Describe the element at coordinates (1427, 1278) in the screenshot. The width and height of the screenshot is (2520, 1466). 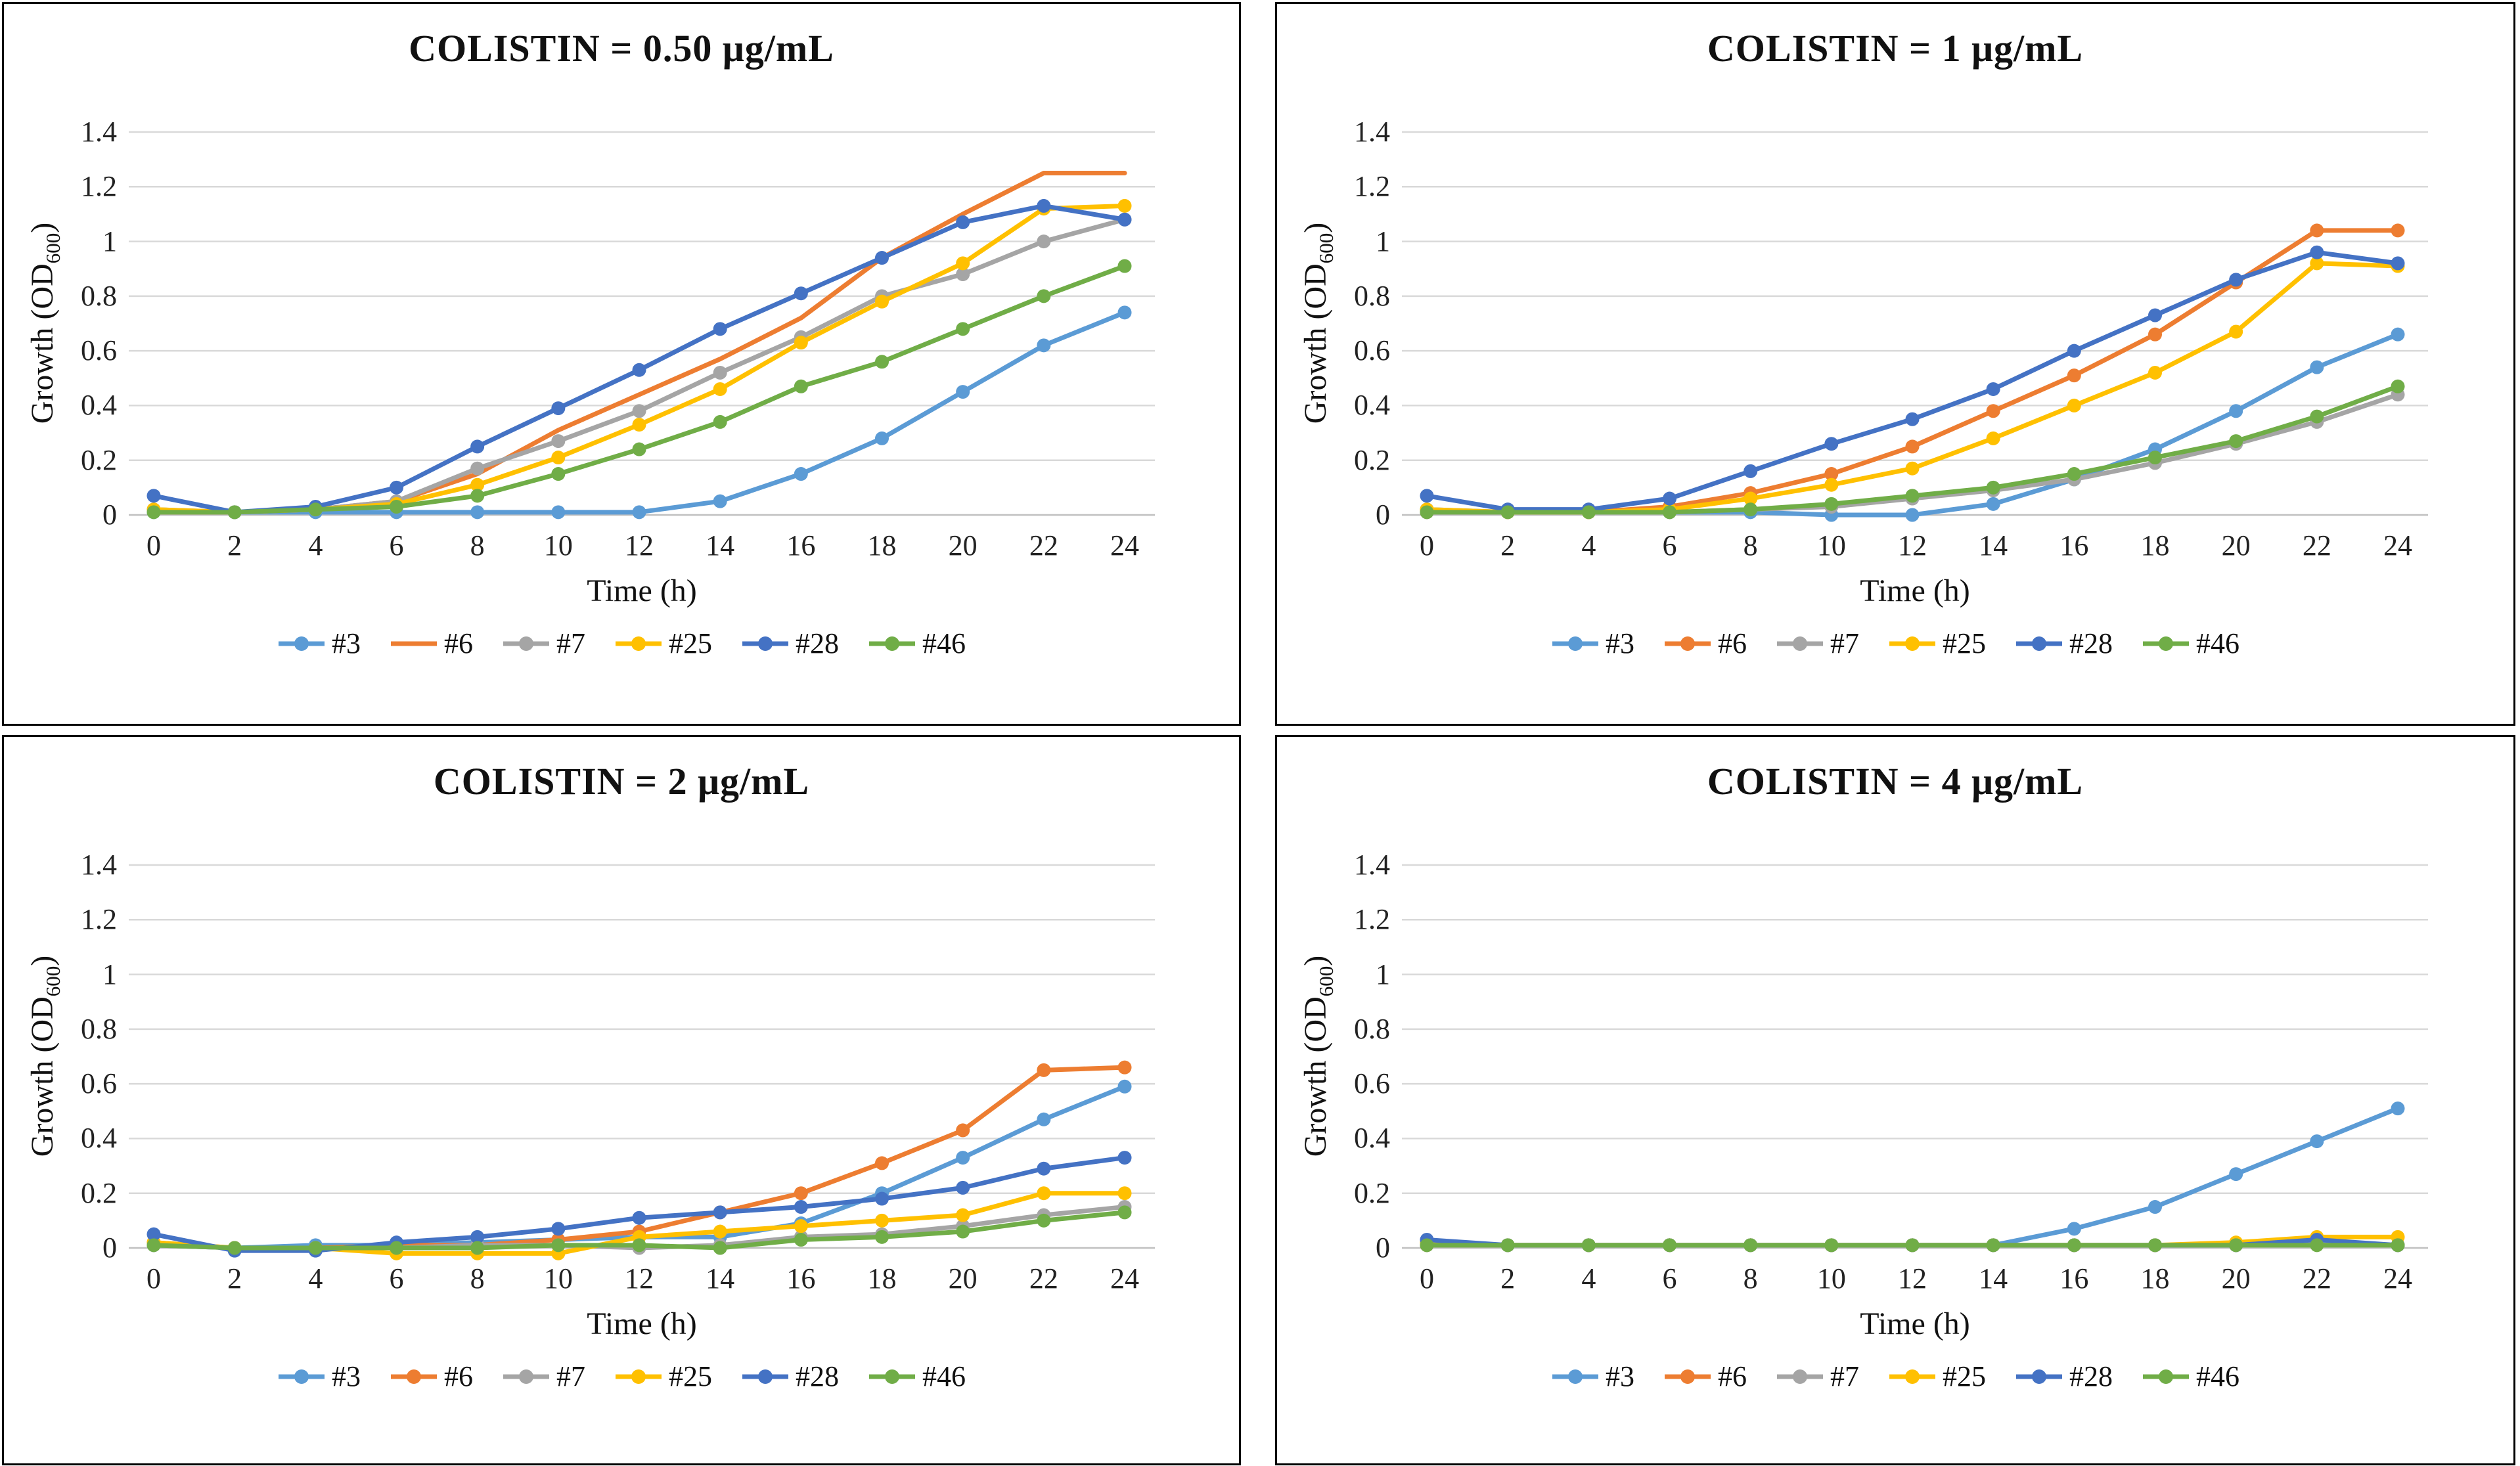
I see `x-tick-label: 0` at that location.